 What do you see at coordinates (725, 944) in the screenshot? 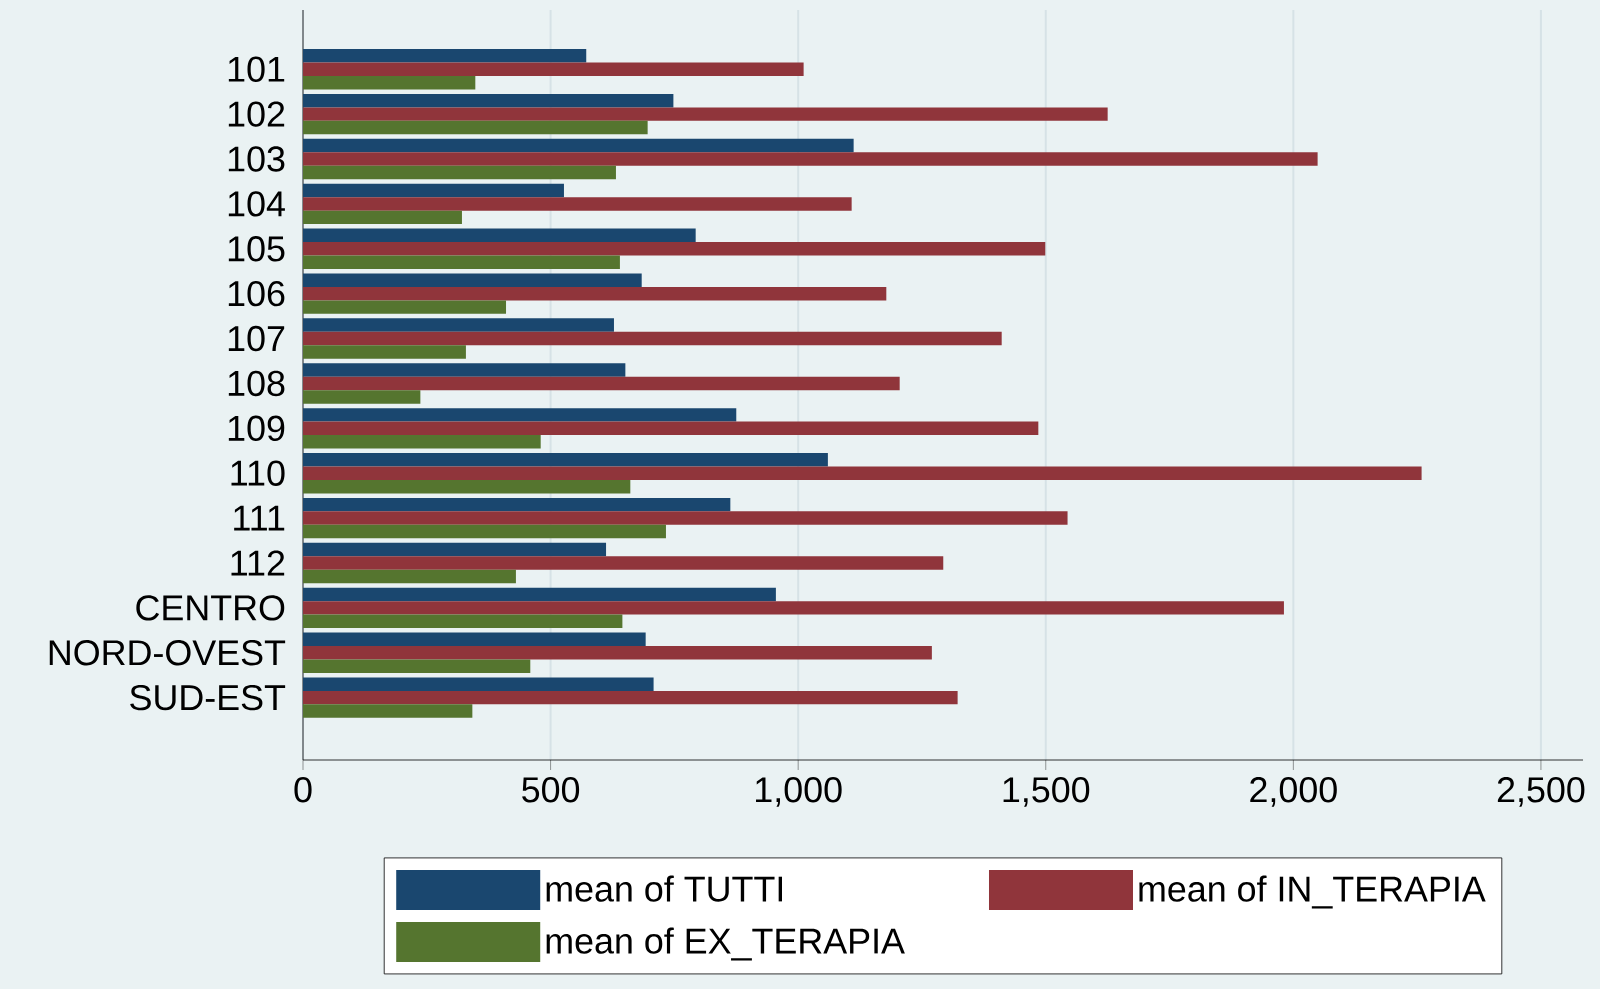
I see `legend-label: mean of EX_TERAPIA` at bounding box center [725, 944].